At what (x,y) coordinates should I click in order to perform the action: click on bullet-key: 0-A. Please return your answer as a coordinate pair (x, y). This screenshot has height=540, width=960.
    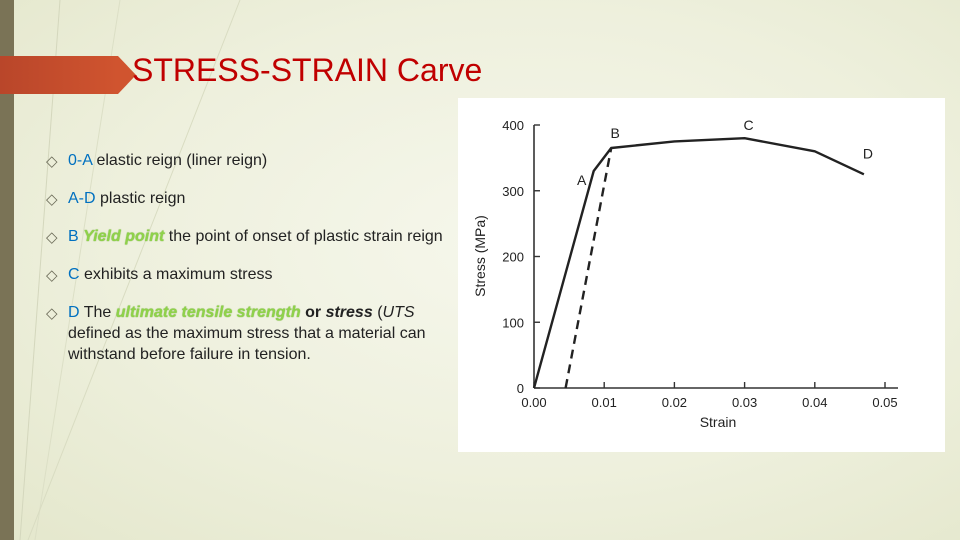
    Looking at the image, I should click on (80, 160).